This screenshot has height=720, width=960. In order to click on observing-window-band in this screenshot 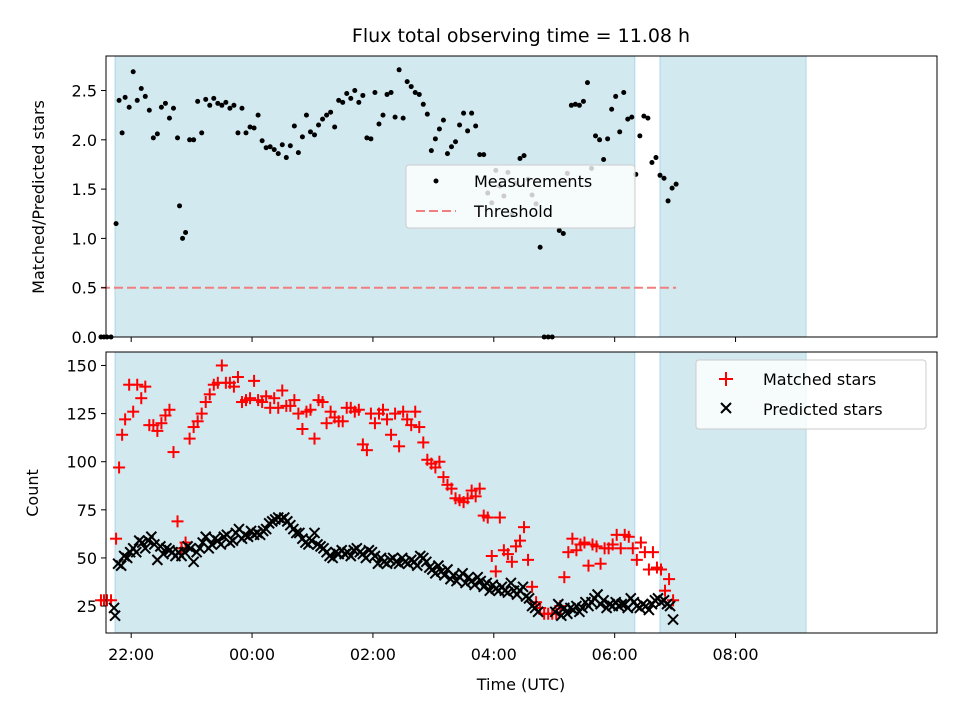, I will do `click(733, 196)`.